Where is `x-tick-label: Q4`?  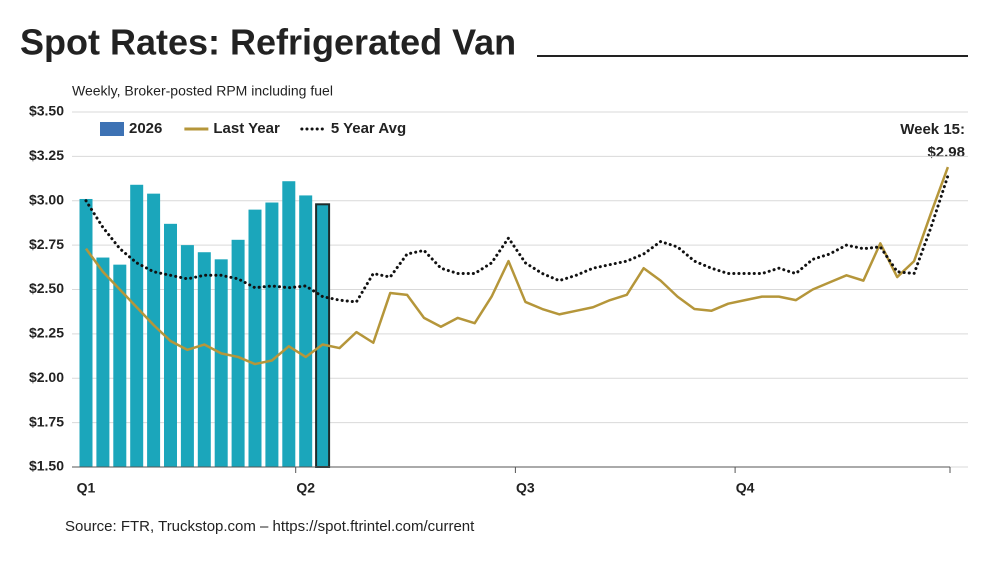
x-tick-label: Q4 is located at coordinates (745, 488).